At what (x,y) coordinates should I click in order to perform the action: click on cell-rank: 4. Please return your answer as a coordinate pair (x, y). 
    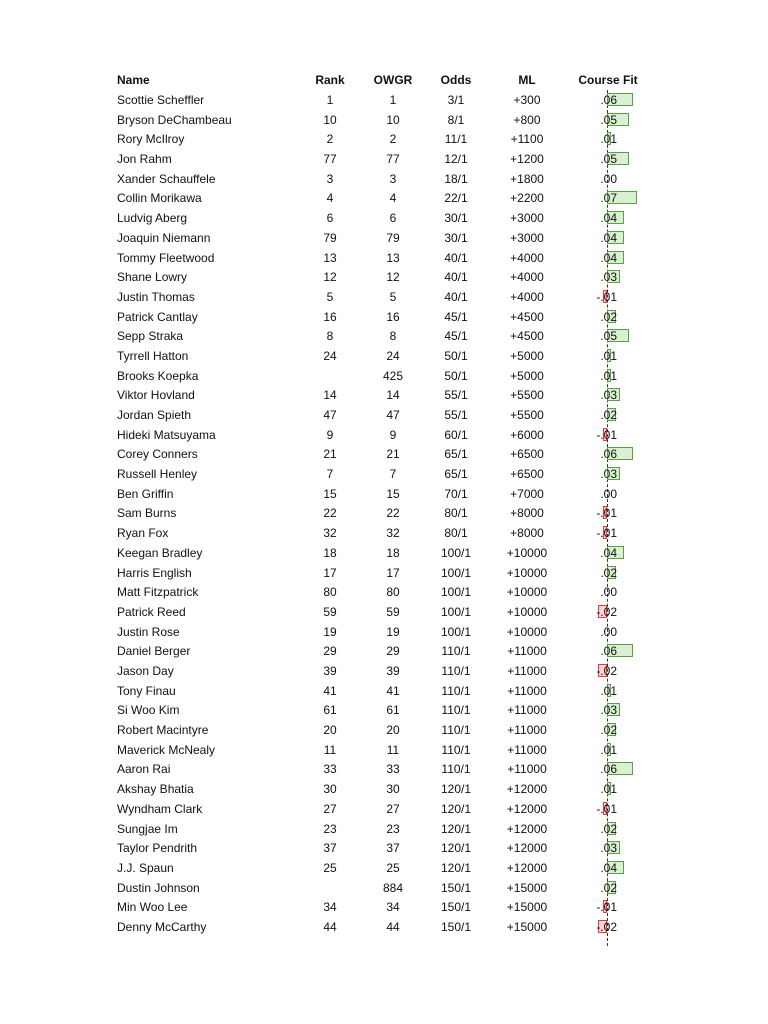
    Looking at the image, I should click on (330, 198).